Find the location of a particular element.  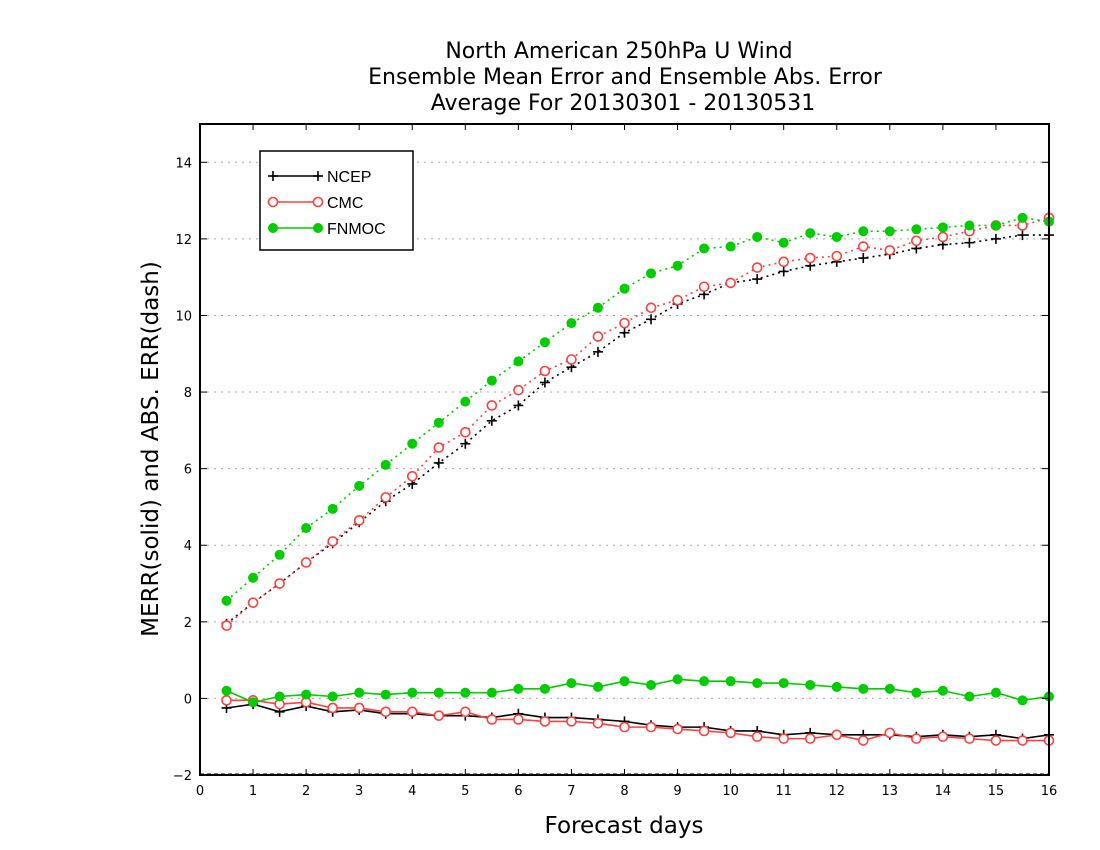

x-tick-label: 11 is located at coordinates (783, 791).